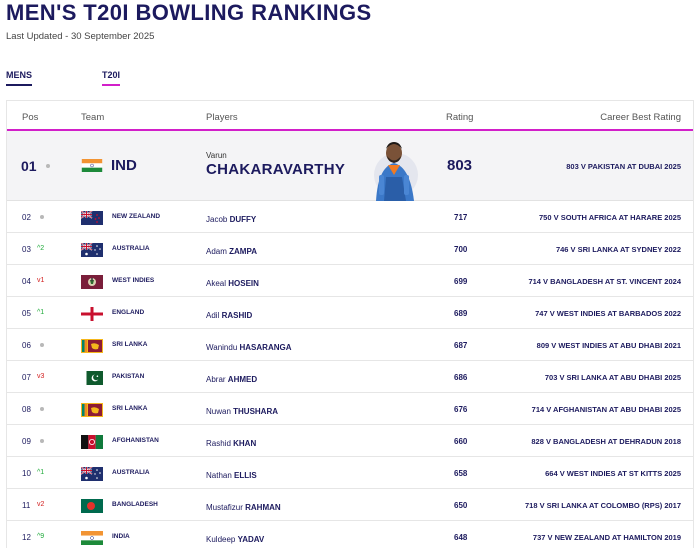  What do you see at coordinates (222, 117) in the screenshot?
I see `col-players: Players` at bounding box center [222, 117].